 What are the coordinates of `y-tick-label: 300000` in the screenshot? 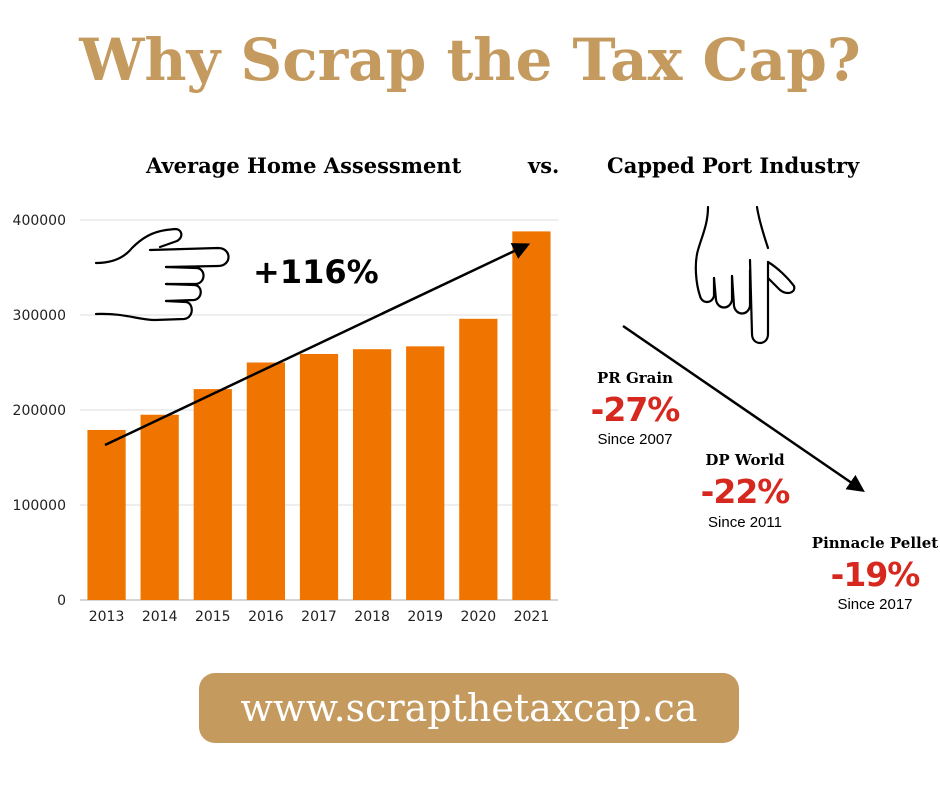 It's located at (39, 316).